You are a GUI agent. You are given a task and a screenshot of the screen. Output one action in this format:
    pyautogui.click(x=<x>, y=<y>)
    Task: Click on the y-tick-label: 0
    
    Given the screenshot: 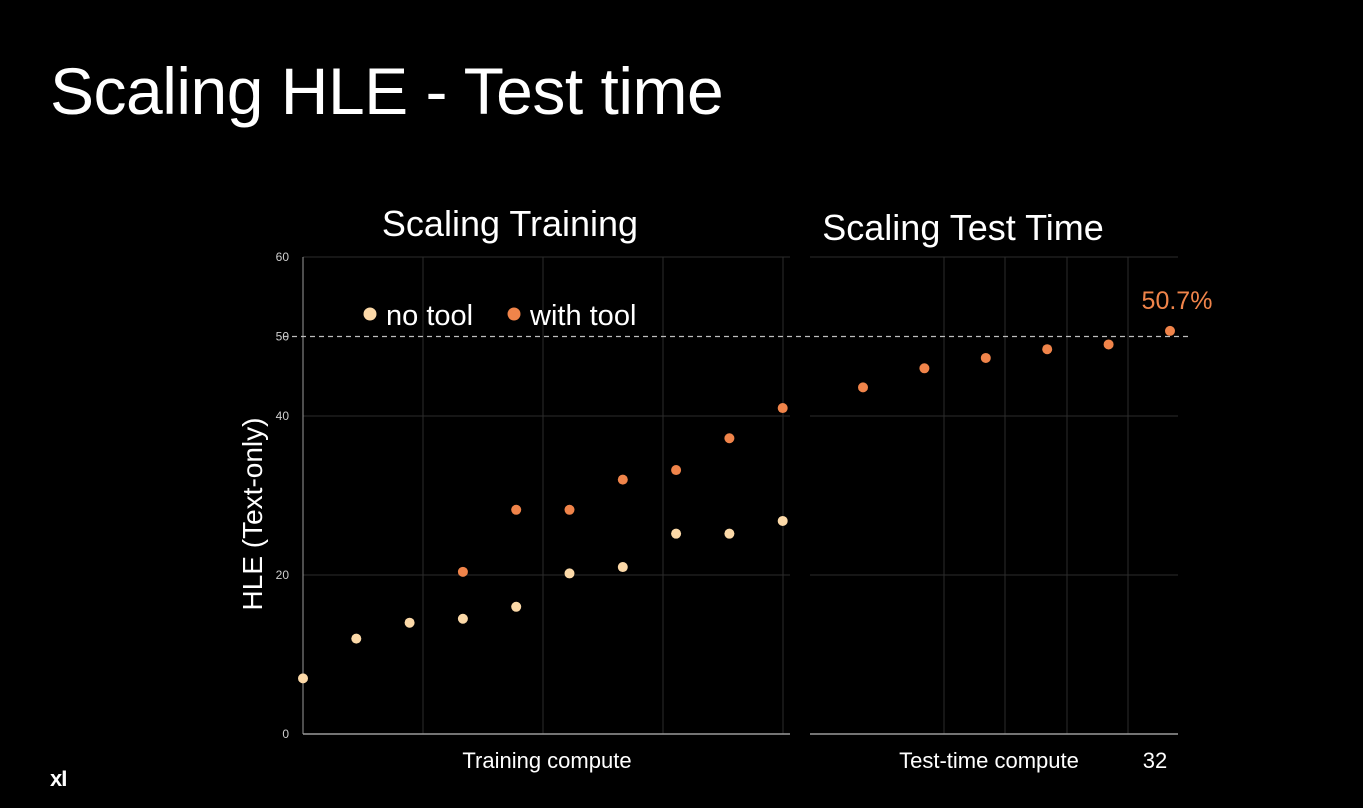 What is the action you would take?
    pyautogui.click(x=285, y=734)
    